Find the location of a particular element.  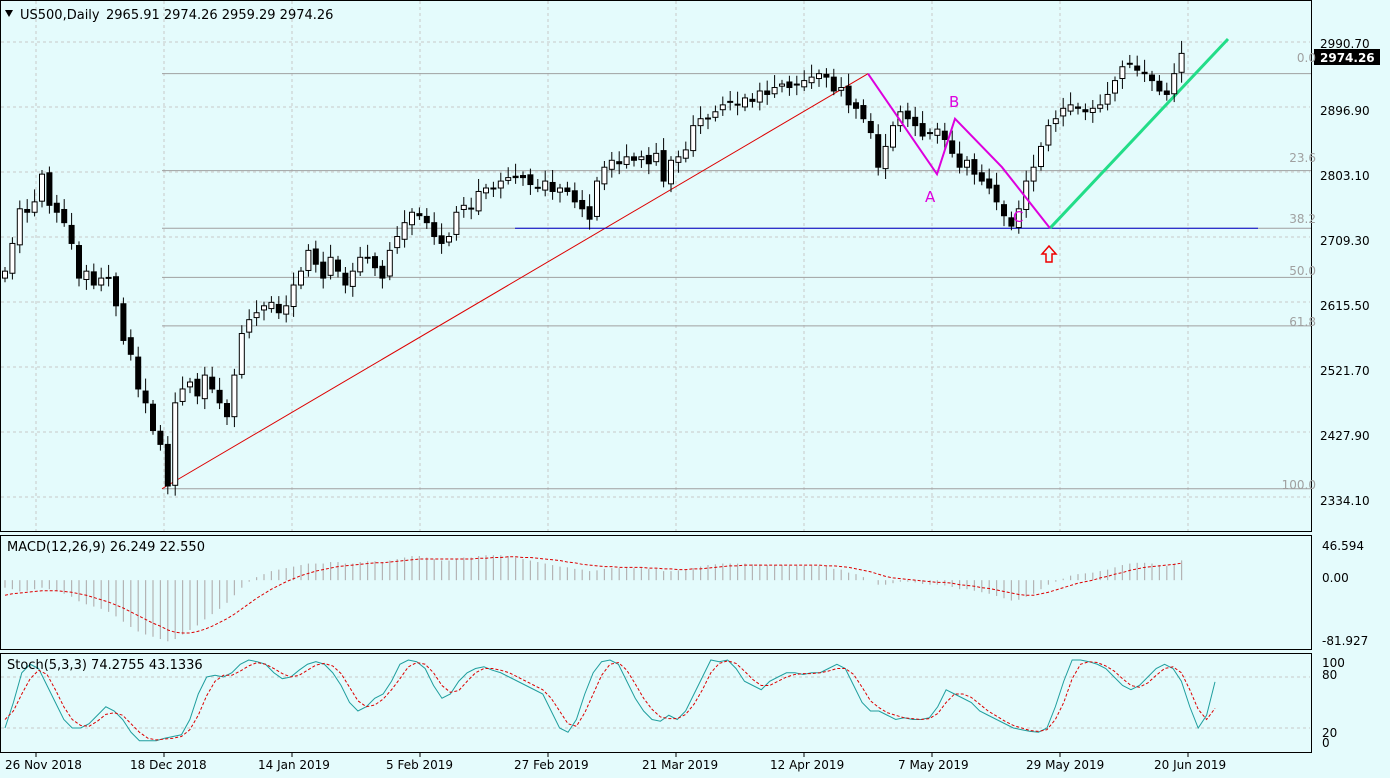

macd-axis-label: -81.927 is located at coordinates (1345, 641).